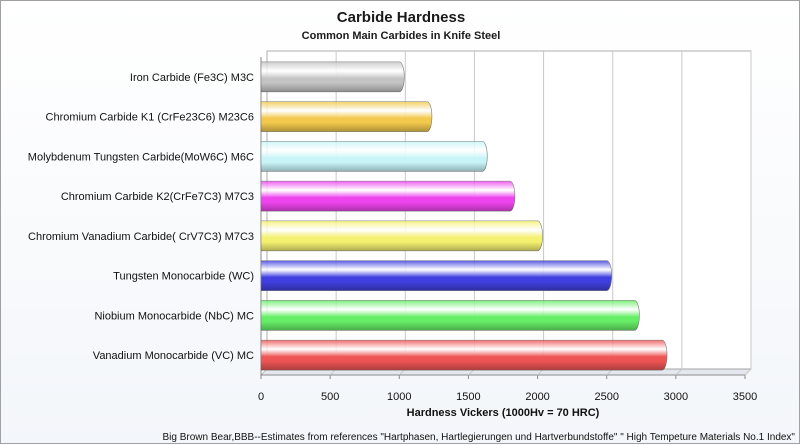  Describe the element at coordinates (330, 397) in the screenshot. I see `x-tick-label: 500` at that location.